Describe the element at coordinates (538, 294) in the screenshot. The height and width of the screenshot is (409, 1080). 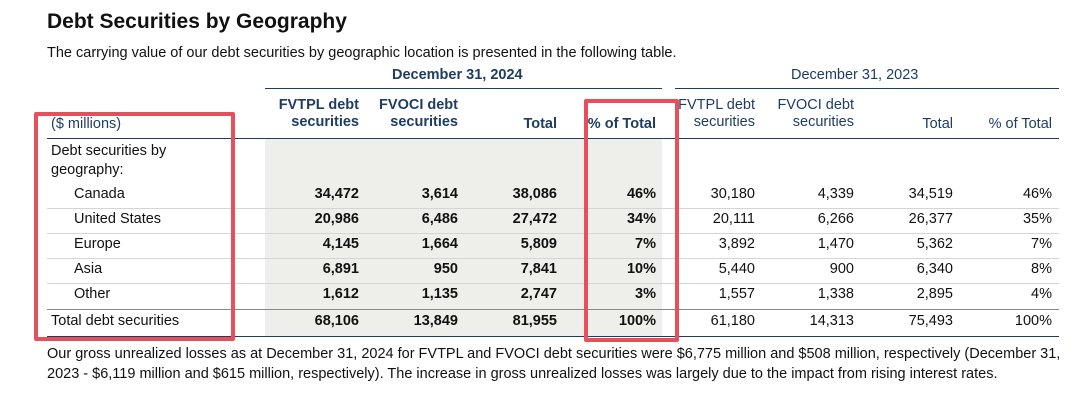
I see `cell-current: 2,747` at that location.